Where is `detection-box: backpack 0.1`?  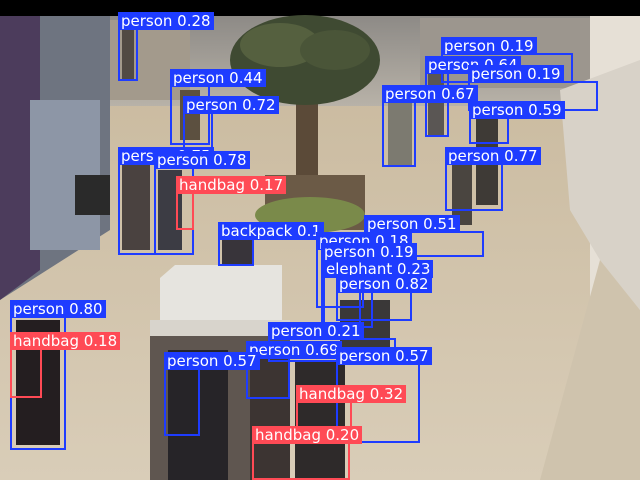
detection-box: backpack 0.1 is located at coordinates (271, 244).